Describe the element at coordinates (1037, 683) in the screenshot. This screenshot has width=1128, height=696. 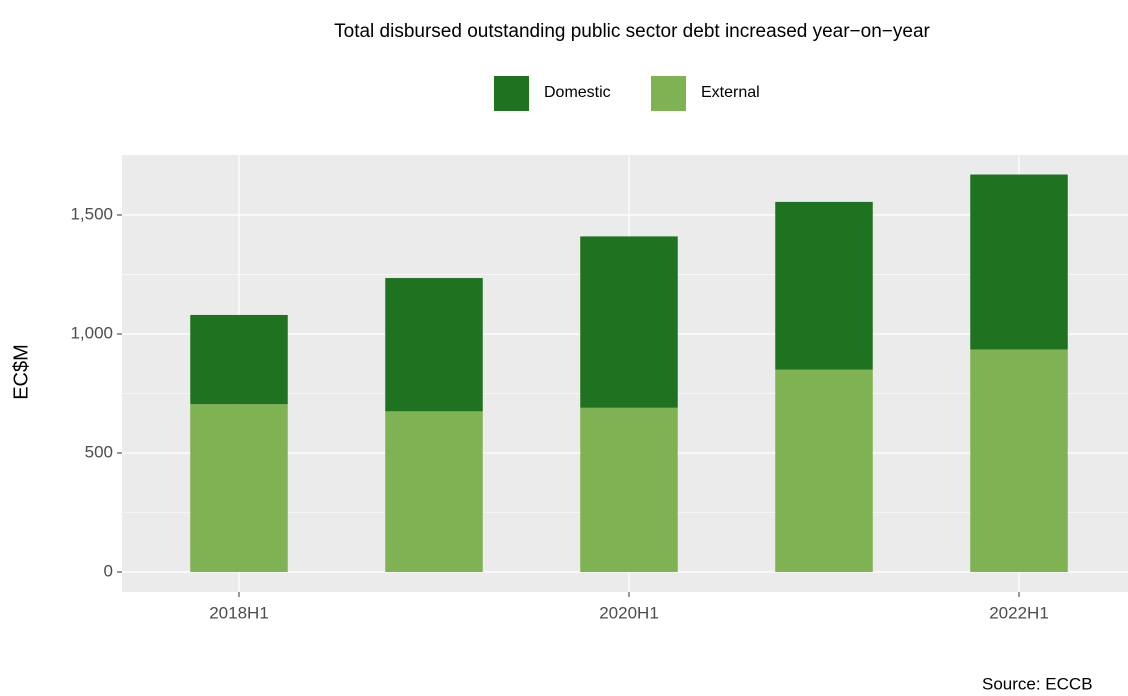
I see `source-note: Source: ECCB` at that location.